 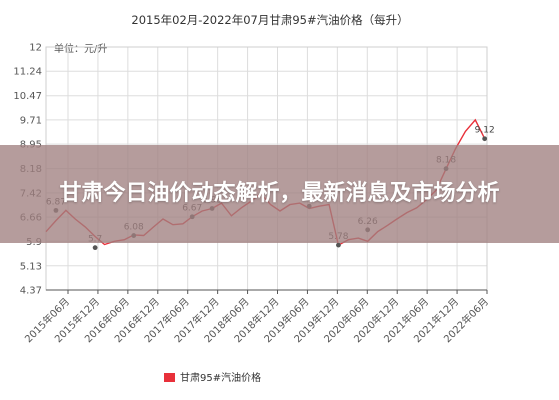 I want to click on legend: 甘肃95#汽油价格, so click(x=212, y=377).